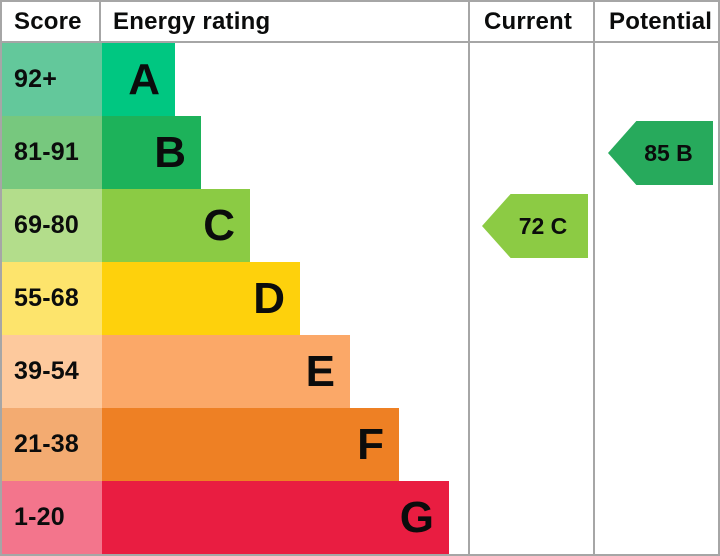 The image size is (720, 556). Describe the element at coordinates (144, 79) in the screenshot. I see `rating-letter: A` at that location.